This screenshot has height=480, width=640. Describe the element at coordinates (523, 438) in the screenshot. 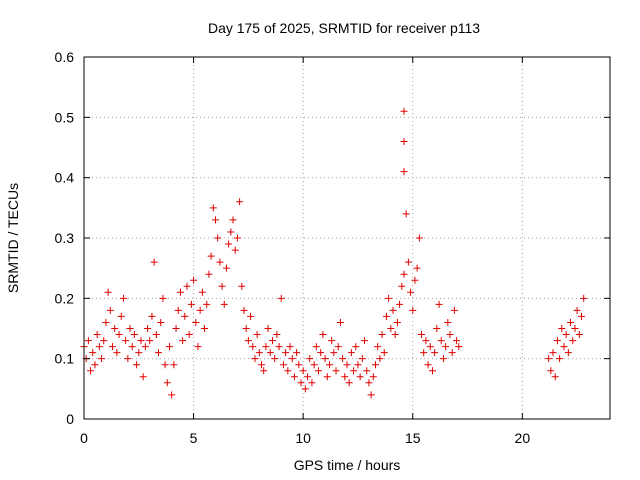

I see `x-tick-label: 20` at that location.